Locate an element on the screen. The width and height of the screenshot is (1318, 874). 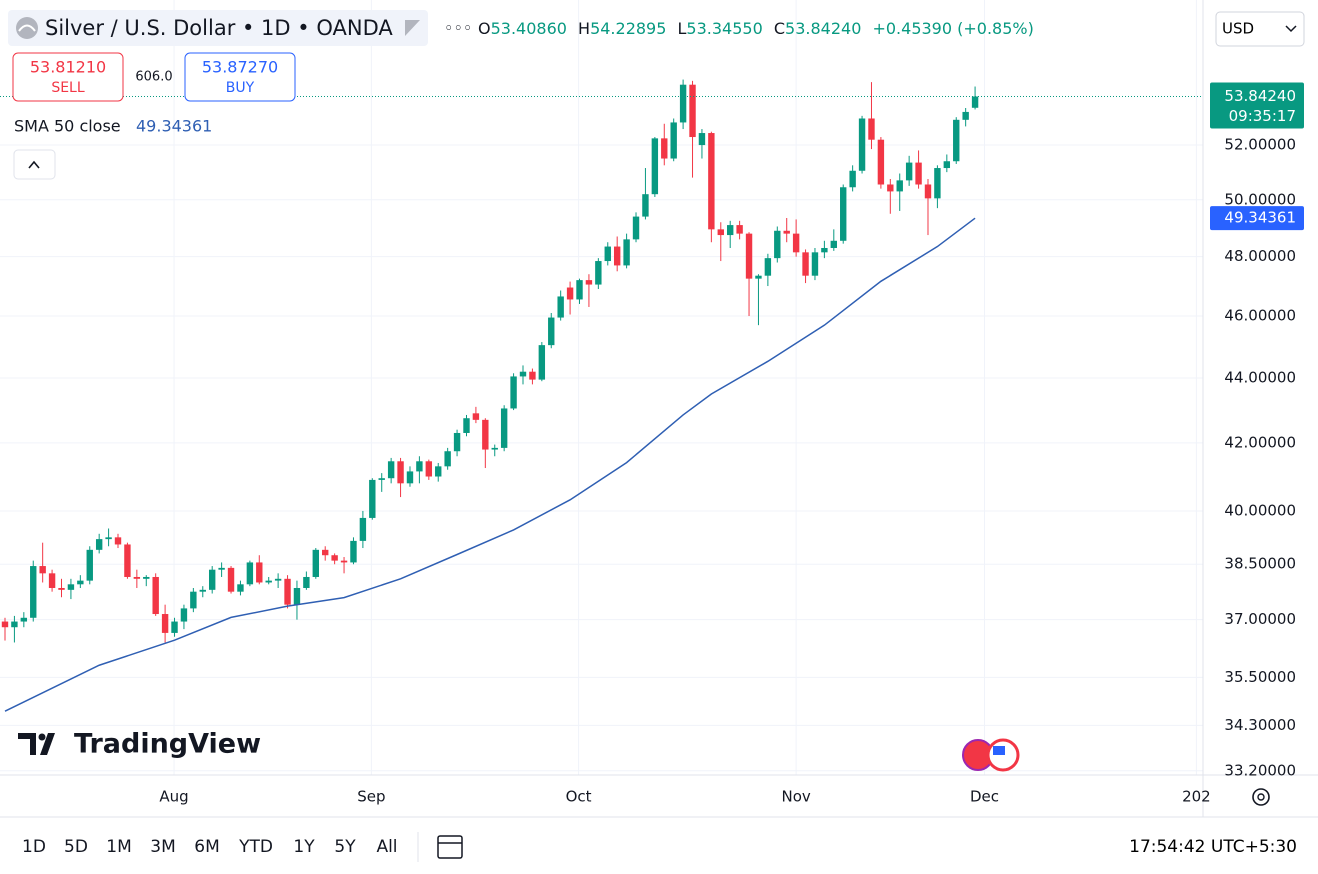
y-tick-label: 46.00000 is located at coordinates (1260, 316).